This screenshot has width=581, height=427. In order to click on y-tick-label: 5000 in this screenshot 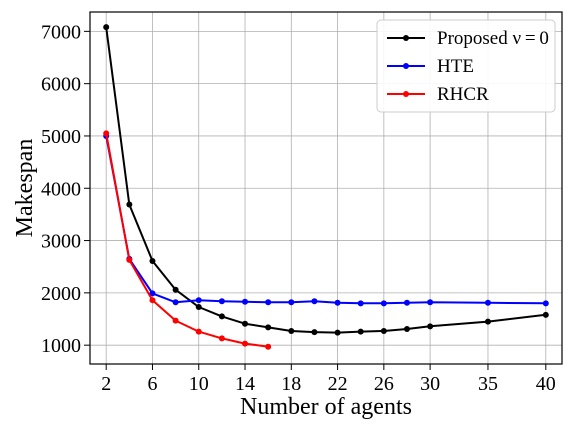, I will do `click(61, 137)`.